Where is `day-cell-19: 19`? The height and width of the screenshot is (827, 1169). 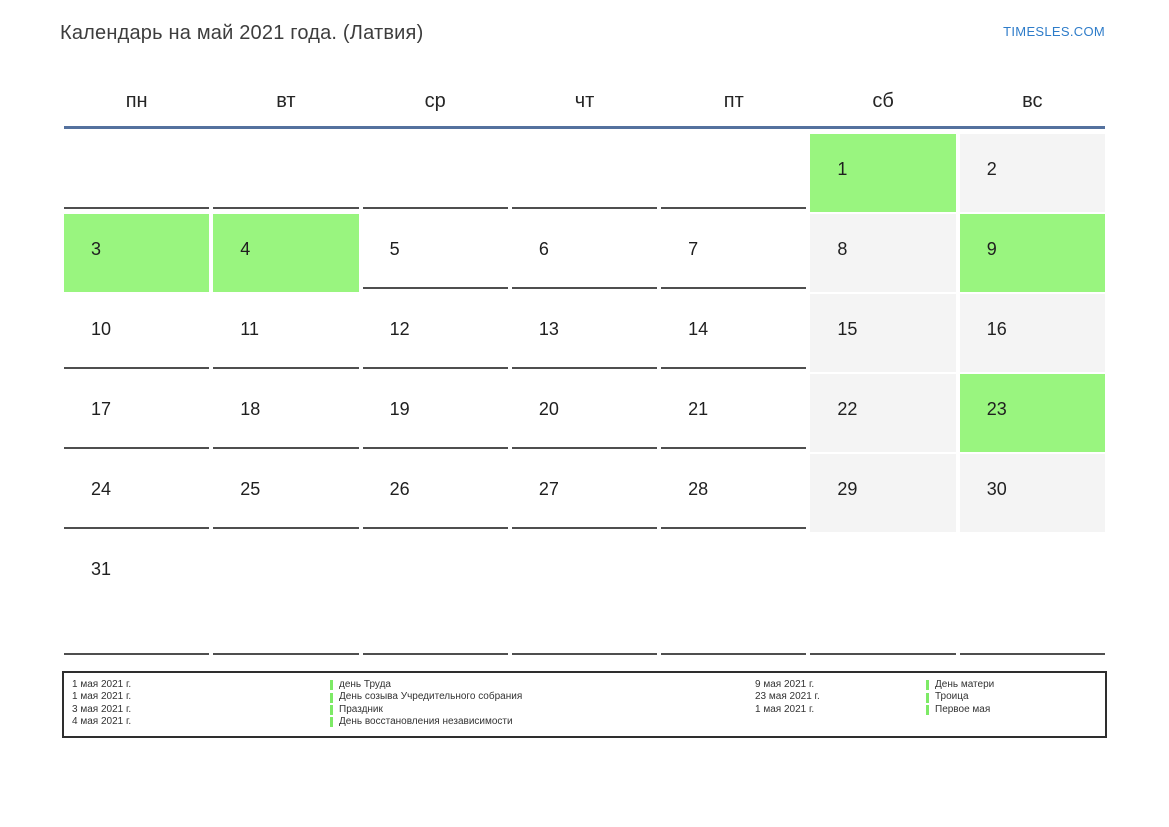
day-cell-19: 19 is located at coordinates (435, 411).